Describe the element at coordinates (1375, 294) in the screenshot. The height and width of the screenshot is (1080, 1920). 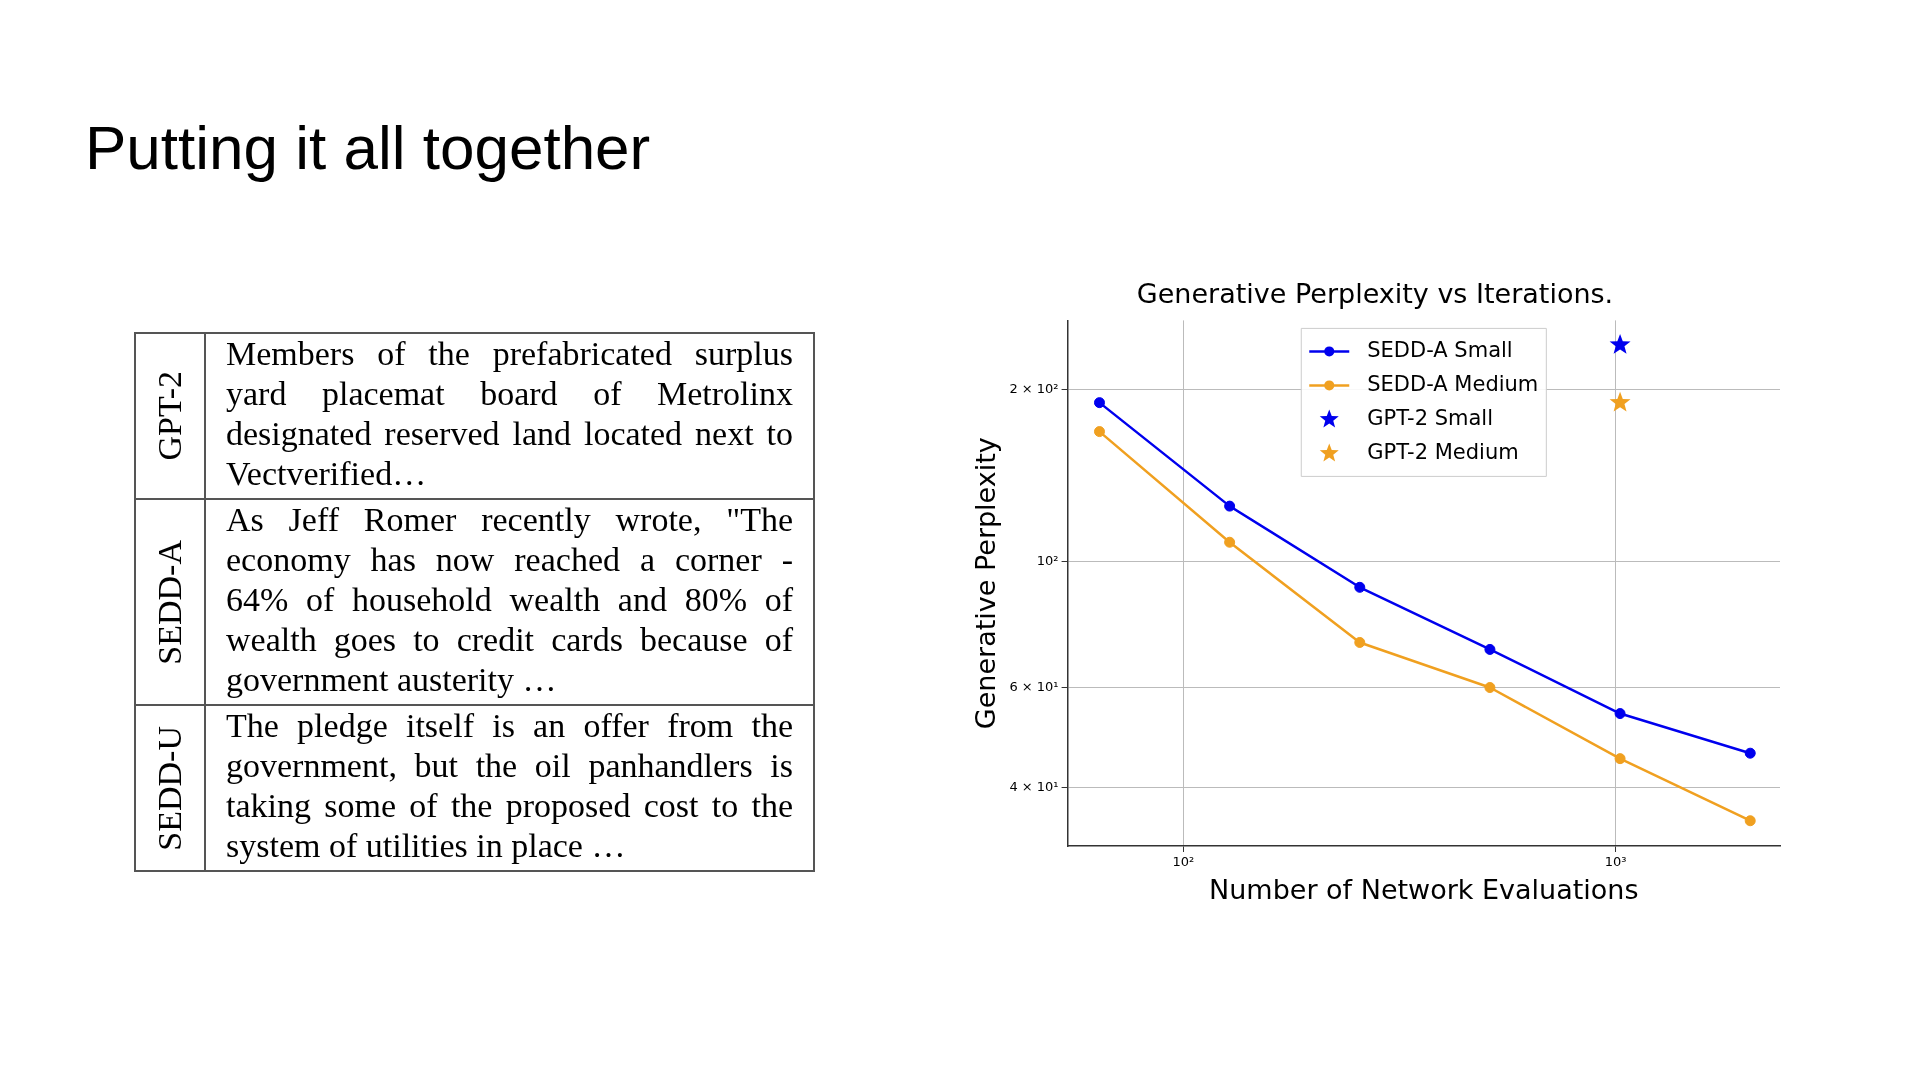
I see `chart-title: Generative Perplexity vs Iterations.` at that location.